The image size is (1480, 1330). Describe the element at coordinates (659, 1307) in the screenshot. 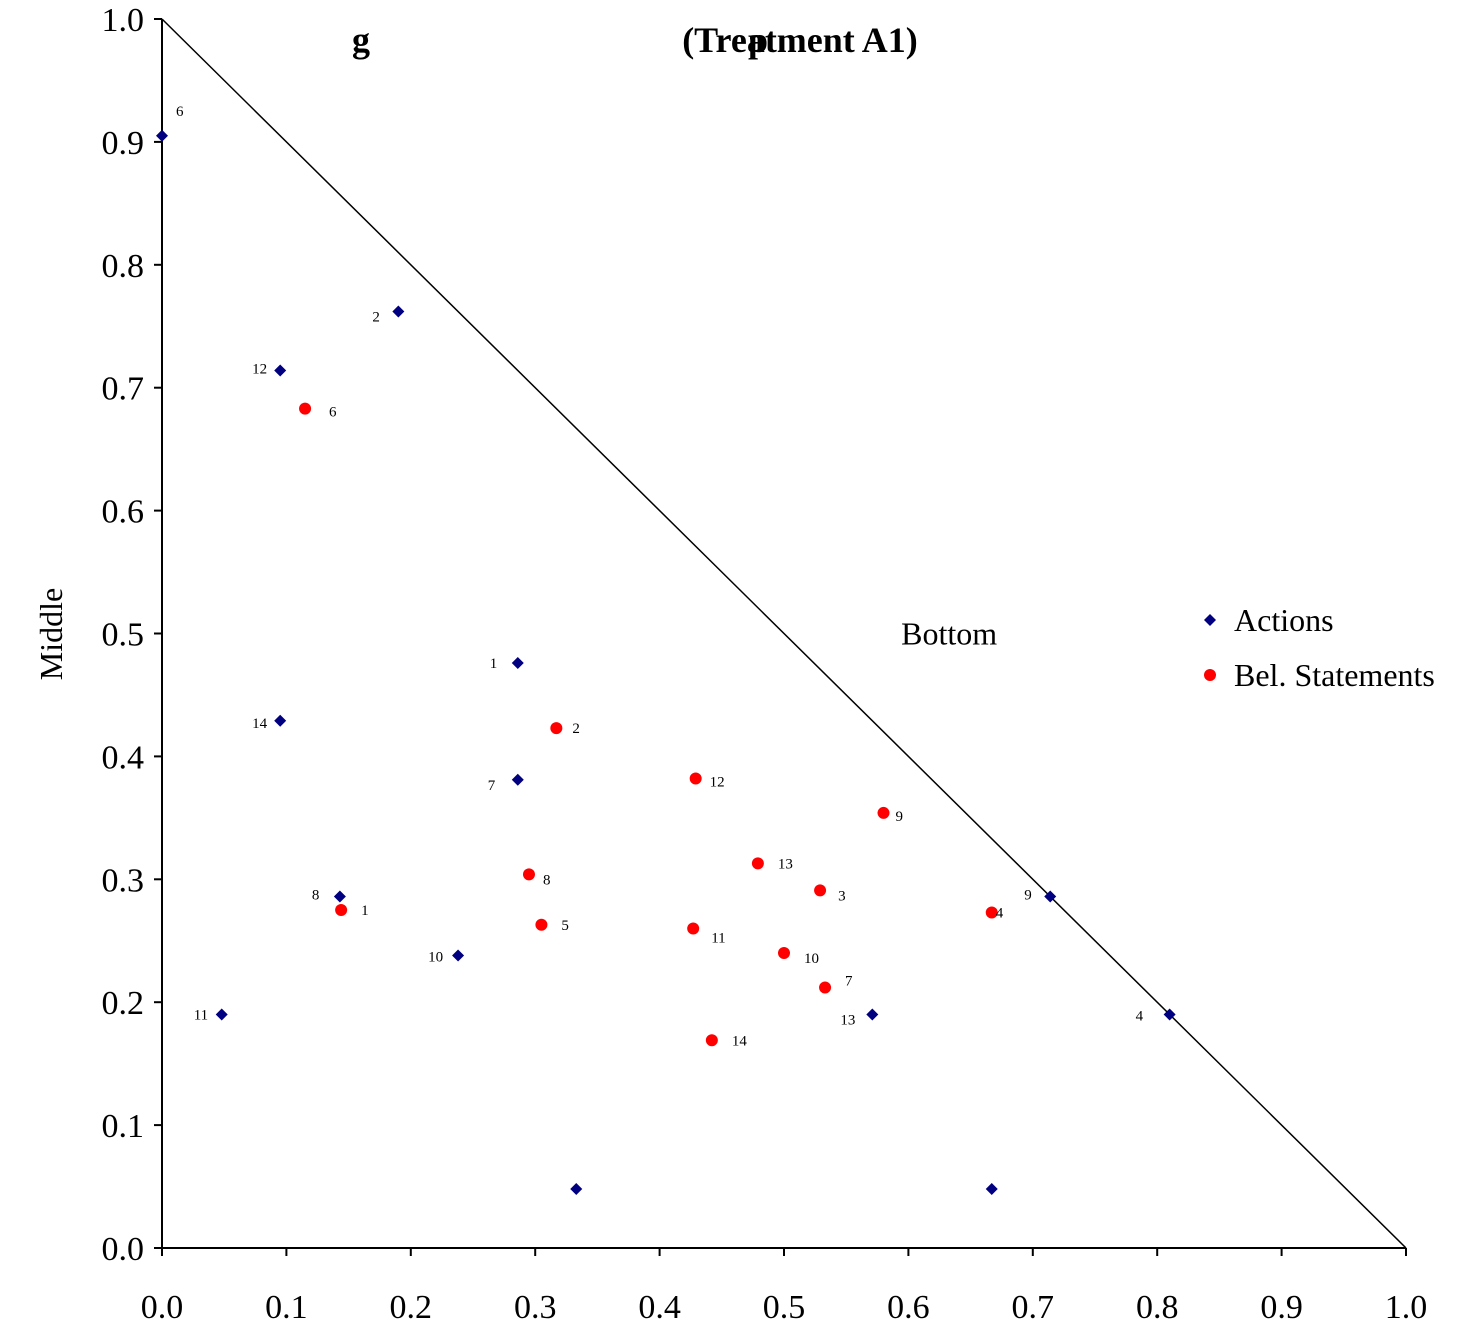

I see `x-tick-label: 0.4` at that location.